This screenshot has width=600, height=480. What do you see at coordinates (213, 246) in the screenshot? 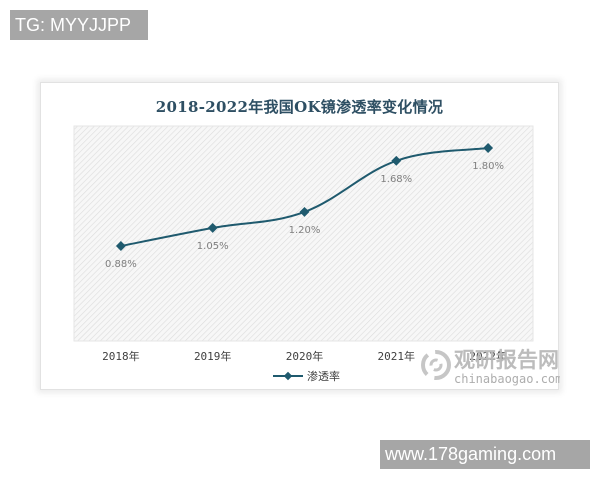
I see `data-label: 1.05%` at bounding box center [213, 246].